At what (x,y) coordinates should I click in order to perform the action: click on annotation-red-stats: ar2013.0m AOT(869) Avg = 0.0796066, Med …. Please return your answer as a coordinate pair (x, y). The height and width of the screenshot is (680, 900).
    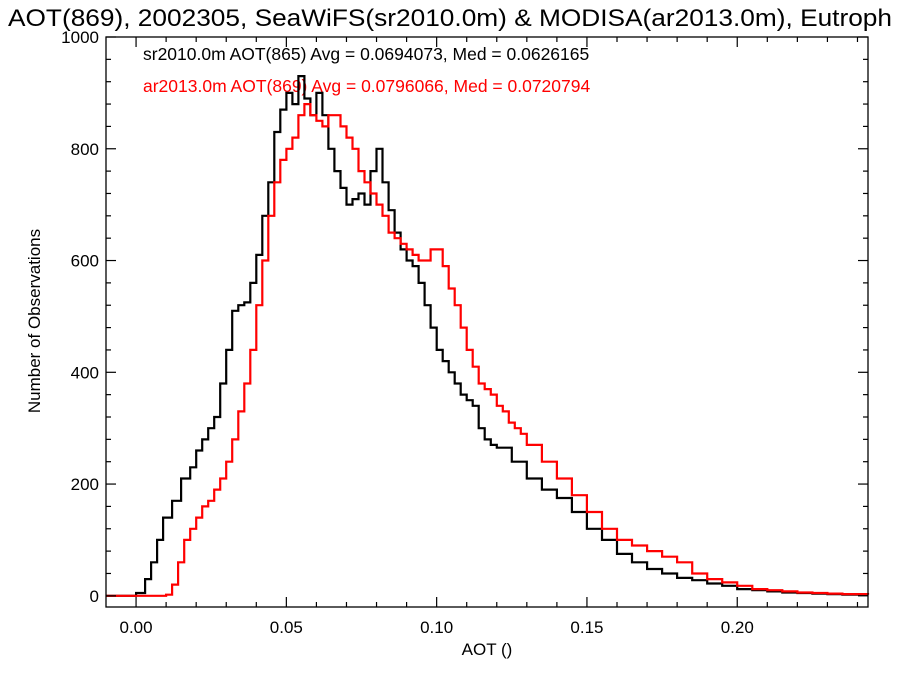
    Looking at the image, I should click on (366, 86).